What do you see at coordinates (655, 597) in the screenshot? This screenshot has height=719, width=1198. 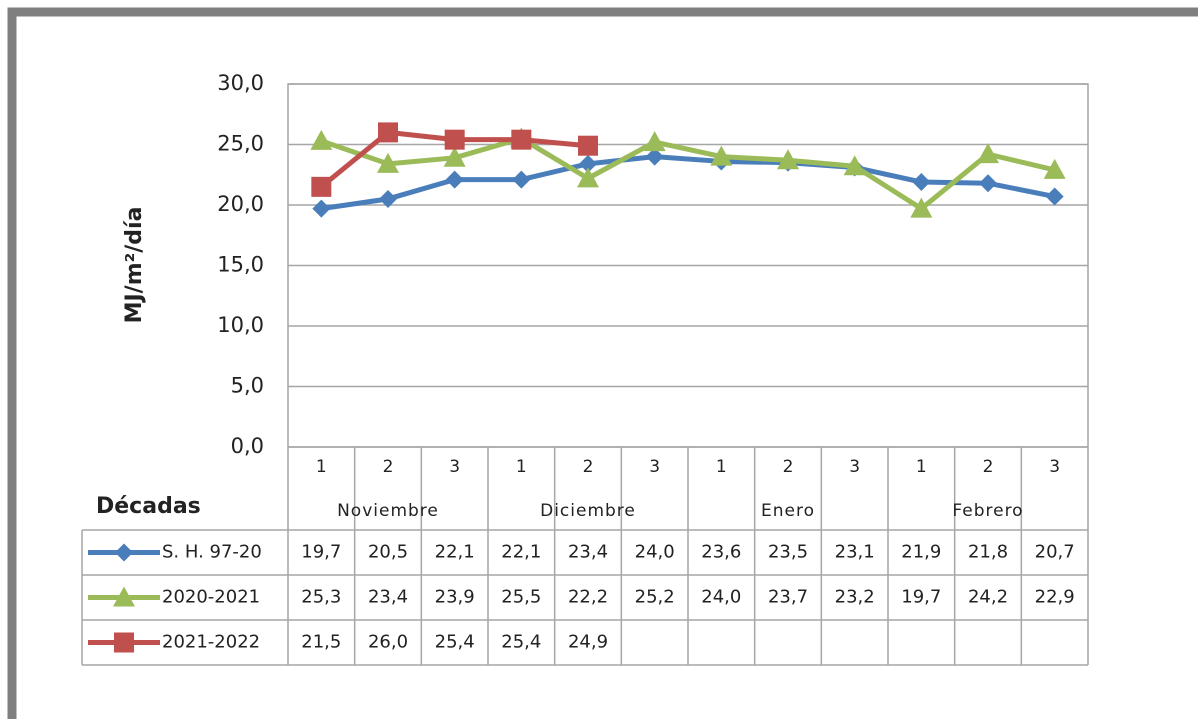 I see `table-value: 25,2` at bounding box center [655, 597].